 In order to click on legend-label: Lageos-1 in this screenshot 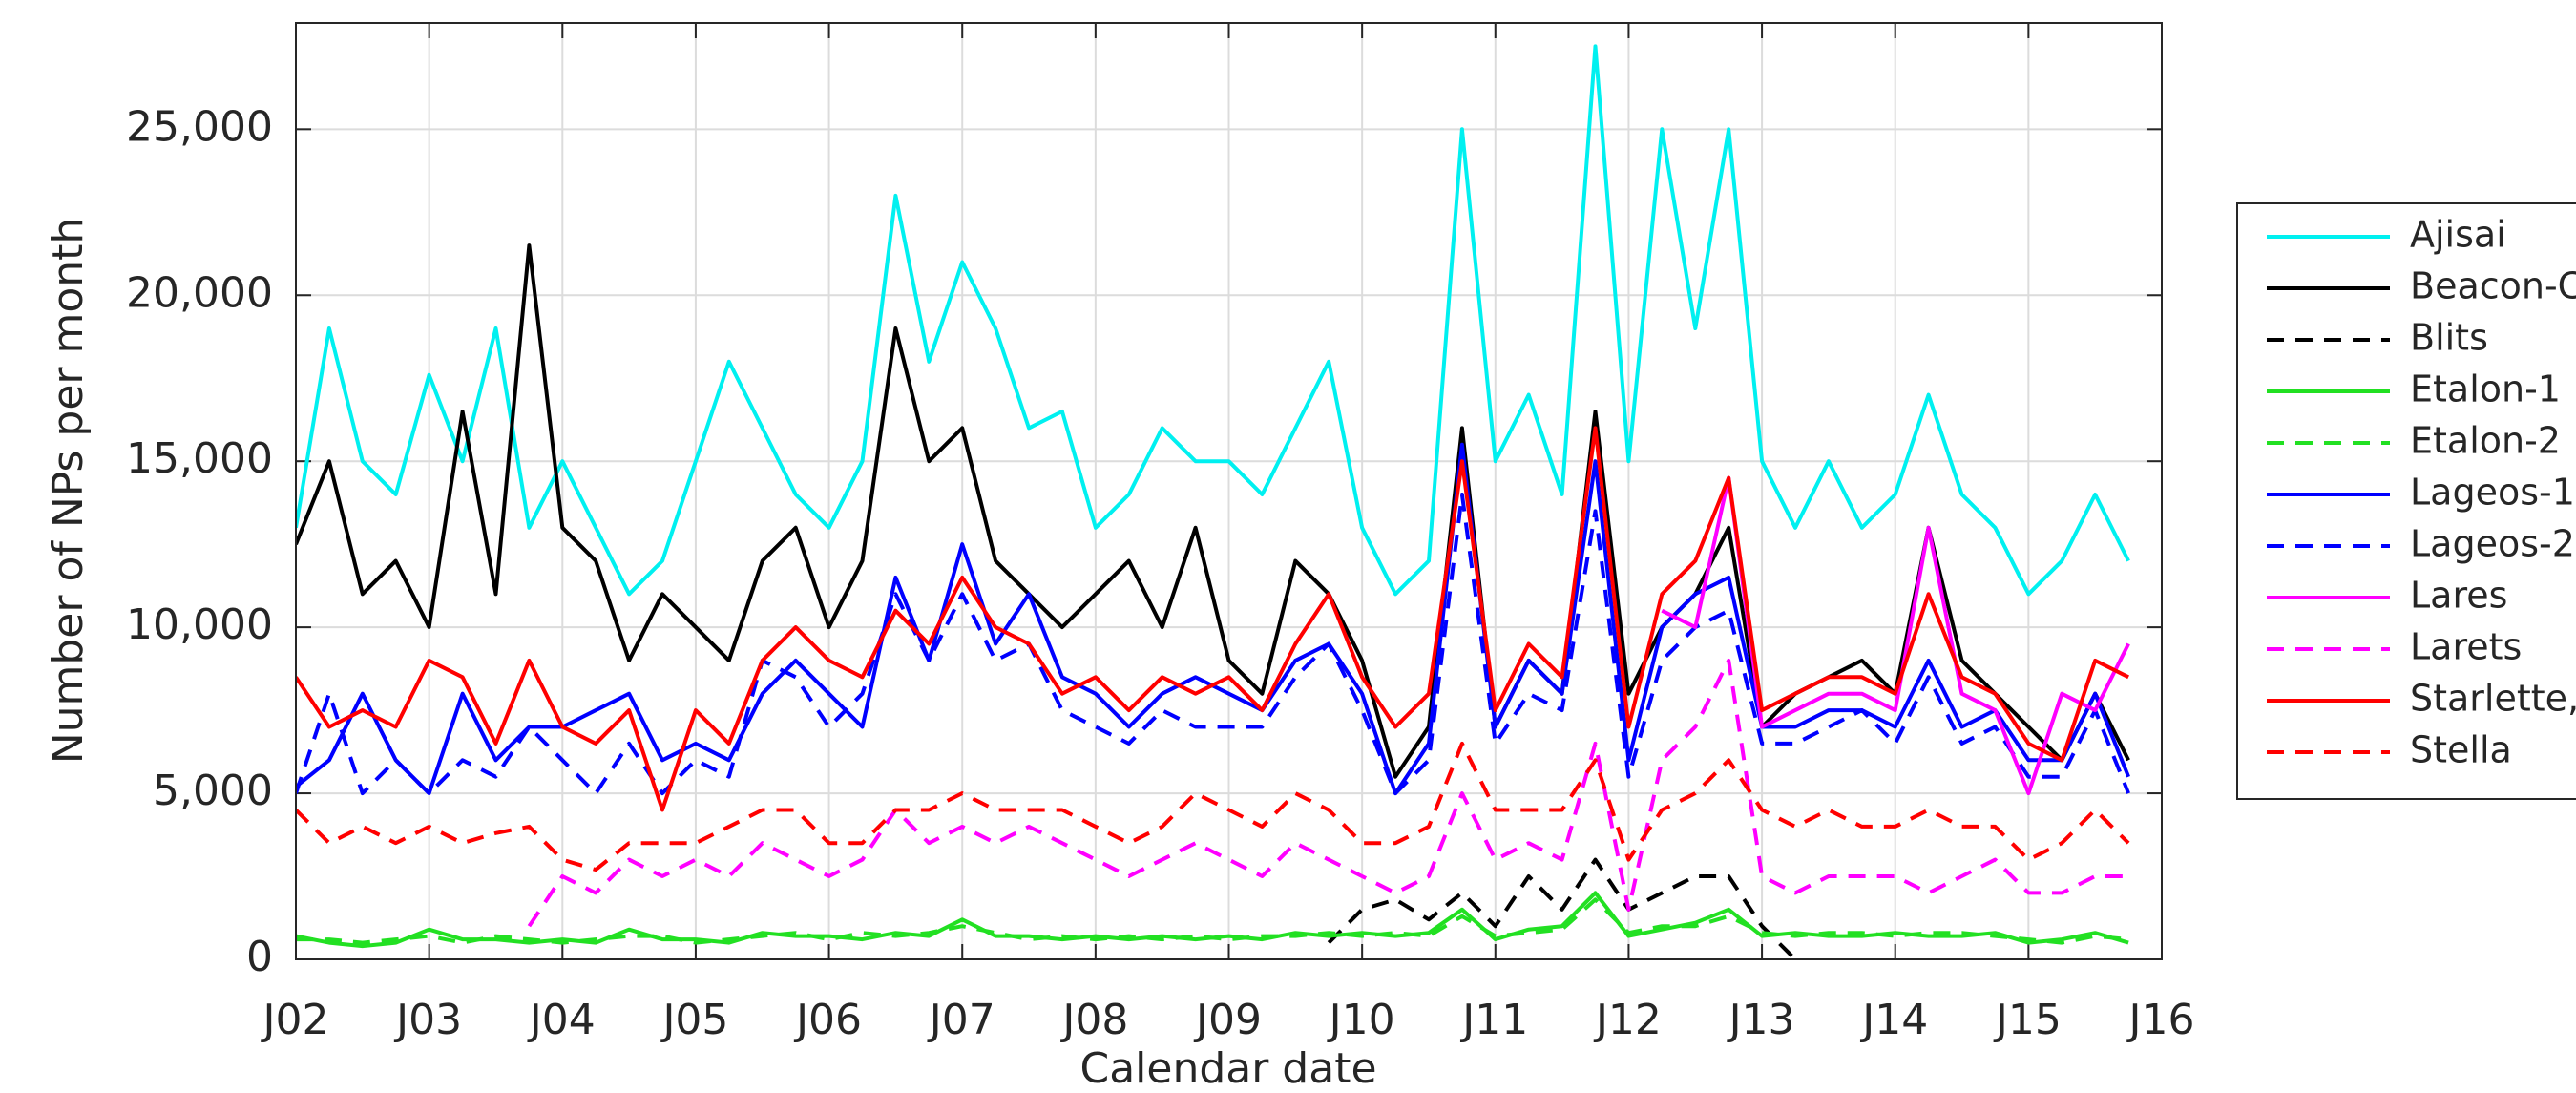, I will do `click(2492, 493)`.